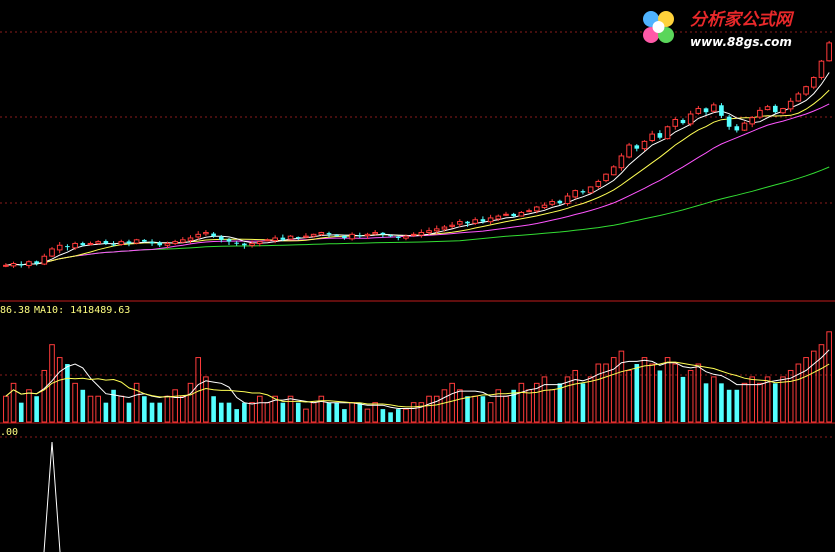 The width and height of the screenshot is (835, 552). I want to click on flower-logo-icon, so click(658, 27).